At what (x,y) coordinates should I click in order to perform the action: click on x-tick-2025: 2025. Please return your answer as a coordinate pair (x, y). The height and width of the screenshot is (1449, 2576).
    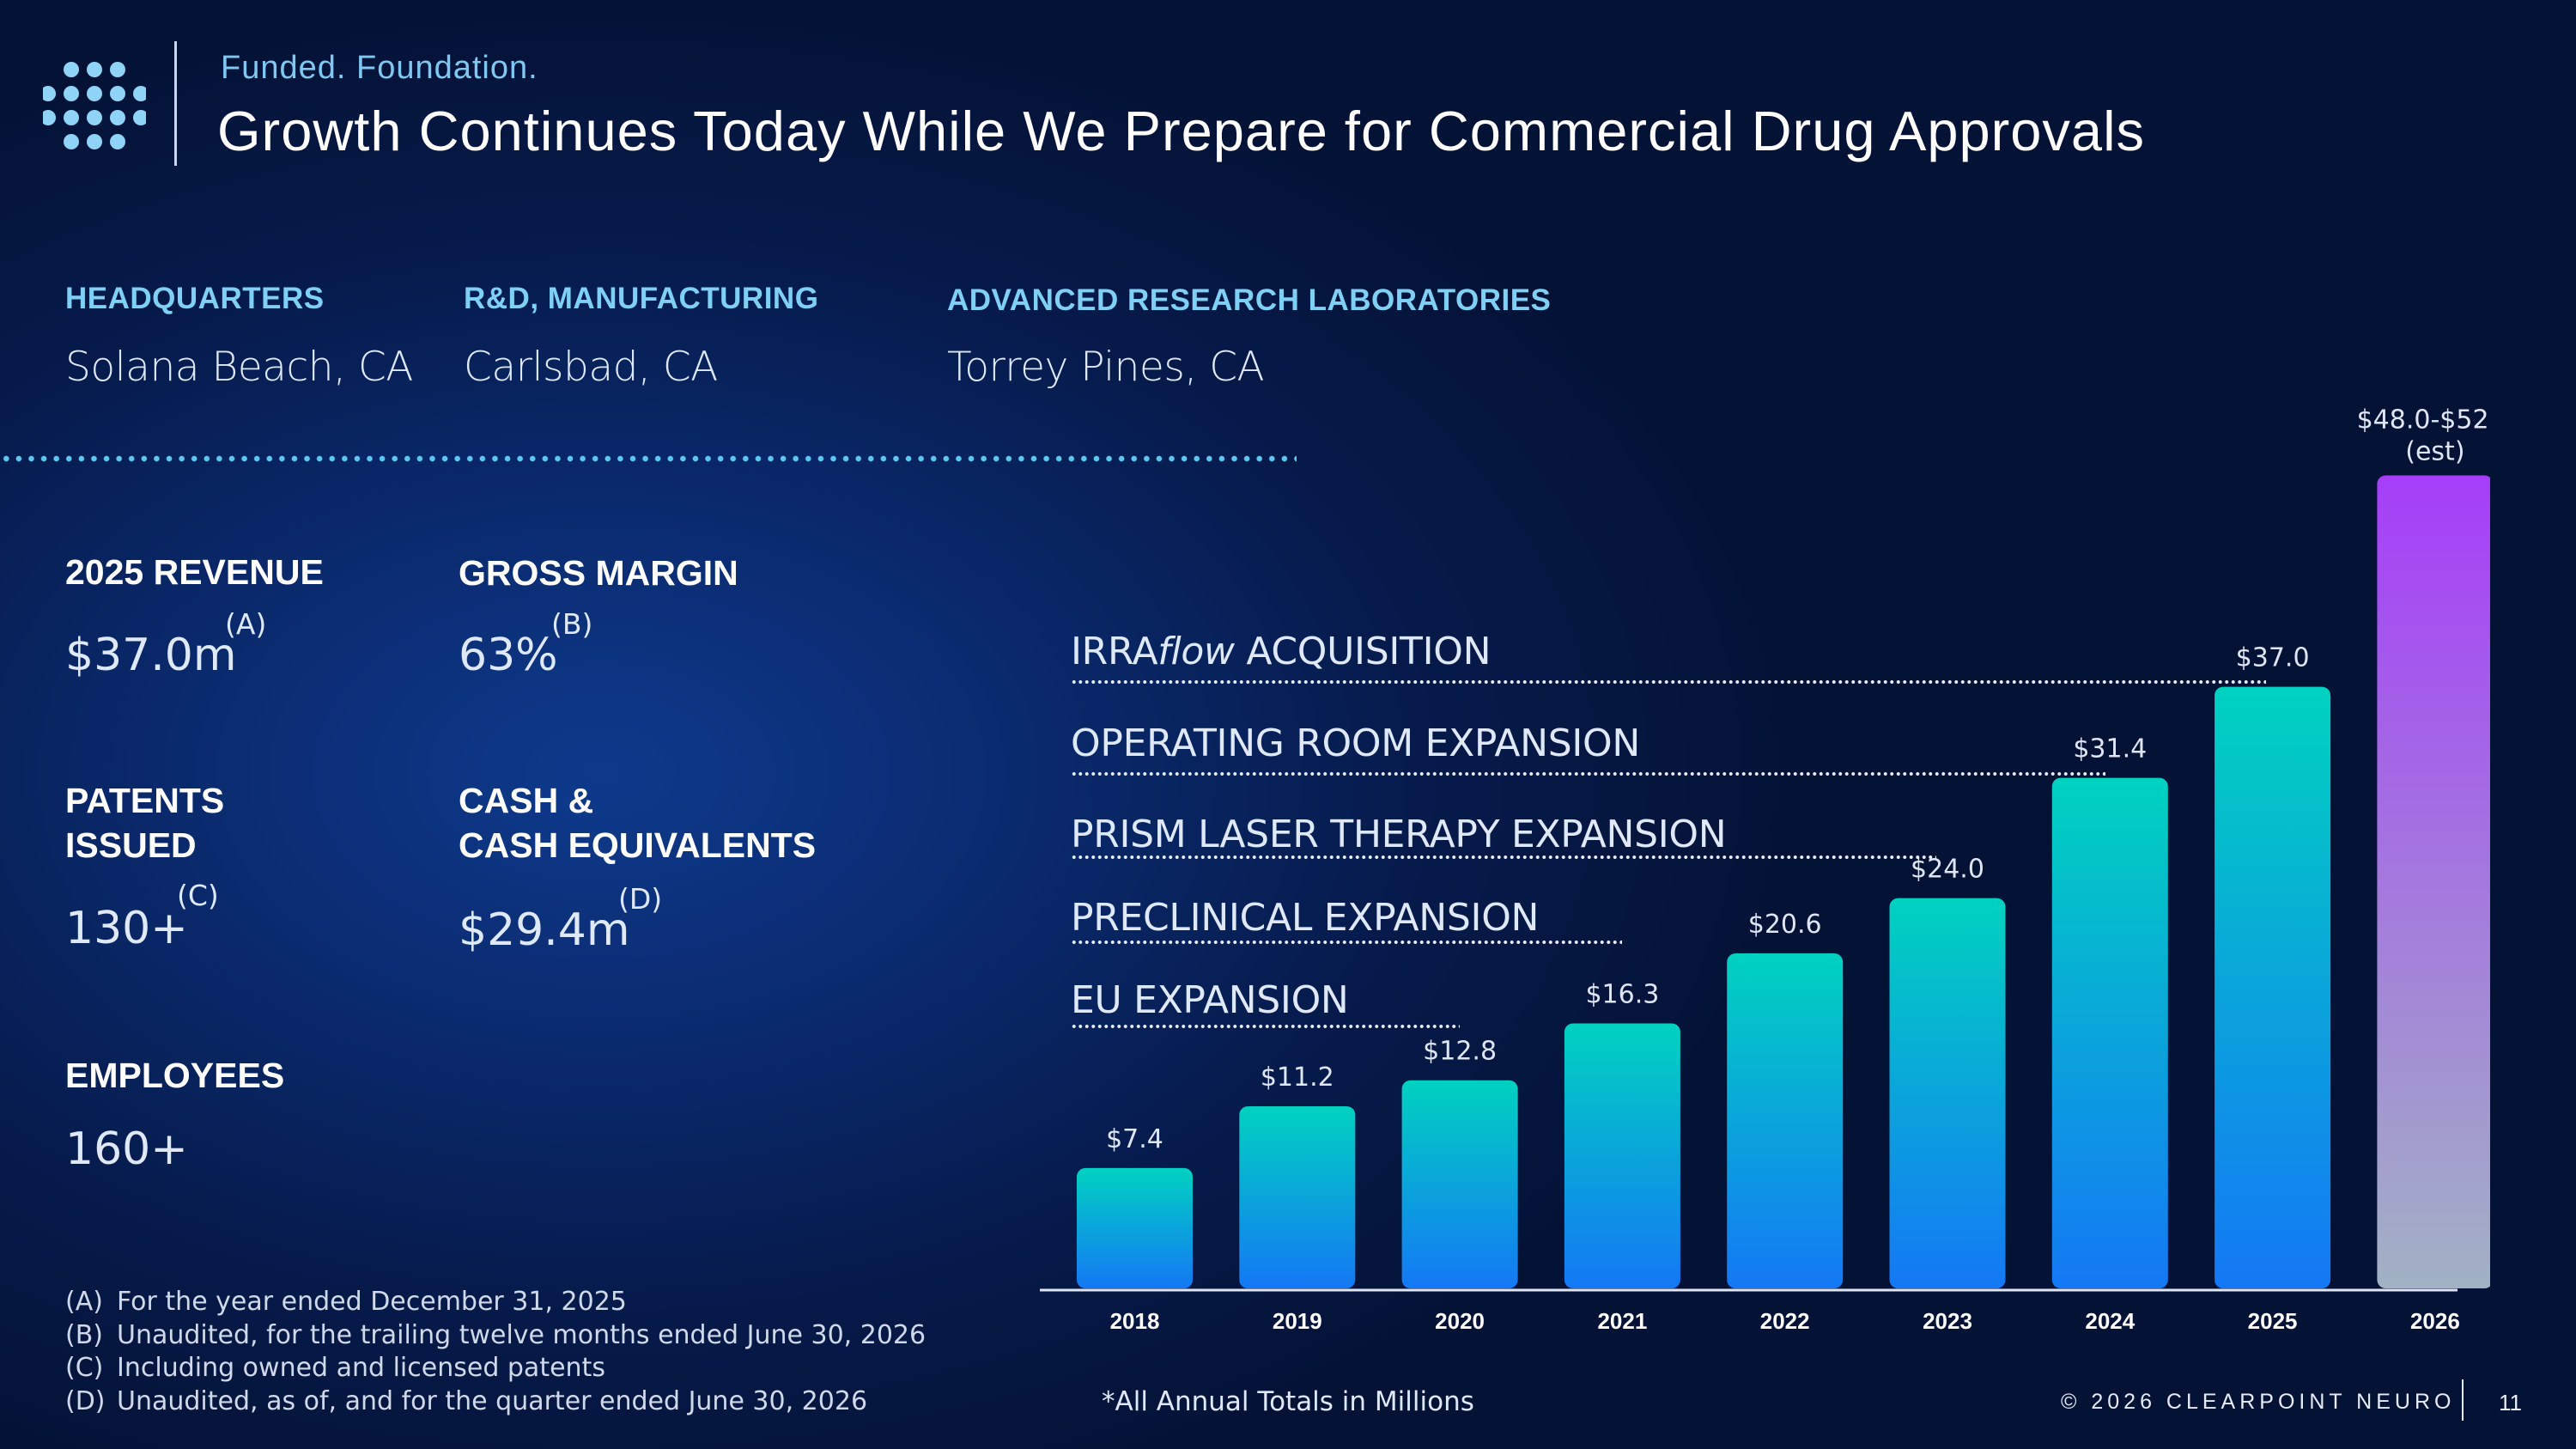
    Looking at the image, I should click on (2273, 1321).